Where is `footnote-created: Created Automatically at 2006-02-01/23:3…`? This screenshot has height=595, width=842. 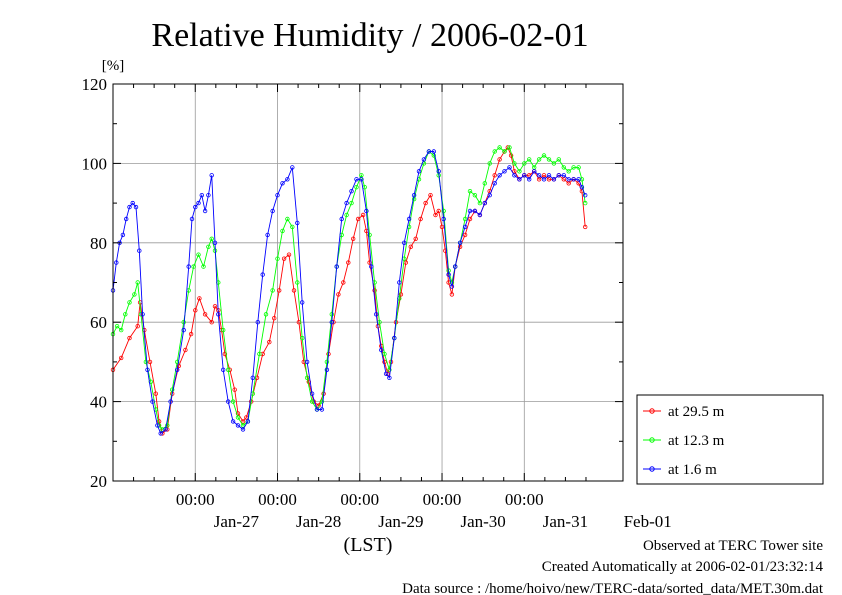
footnote-created: Created Automatically at 2006-02-01/23:3… is located at coordinates (683, 567).